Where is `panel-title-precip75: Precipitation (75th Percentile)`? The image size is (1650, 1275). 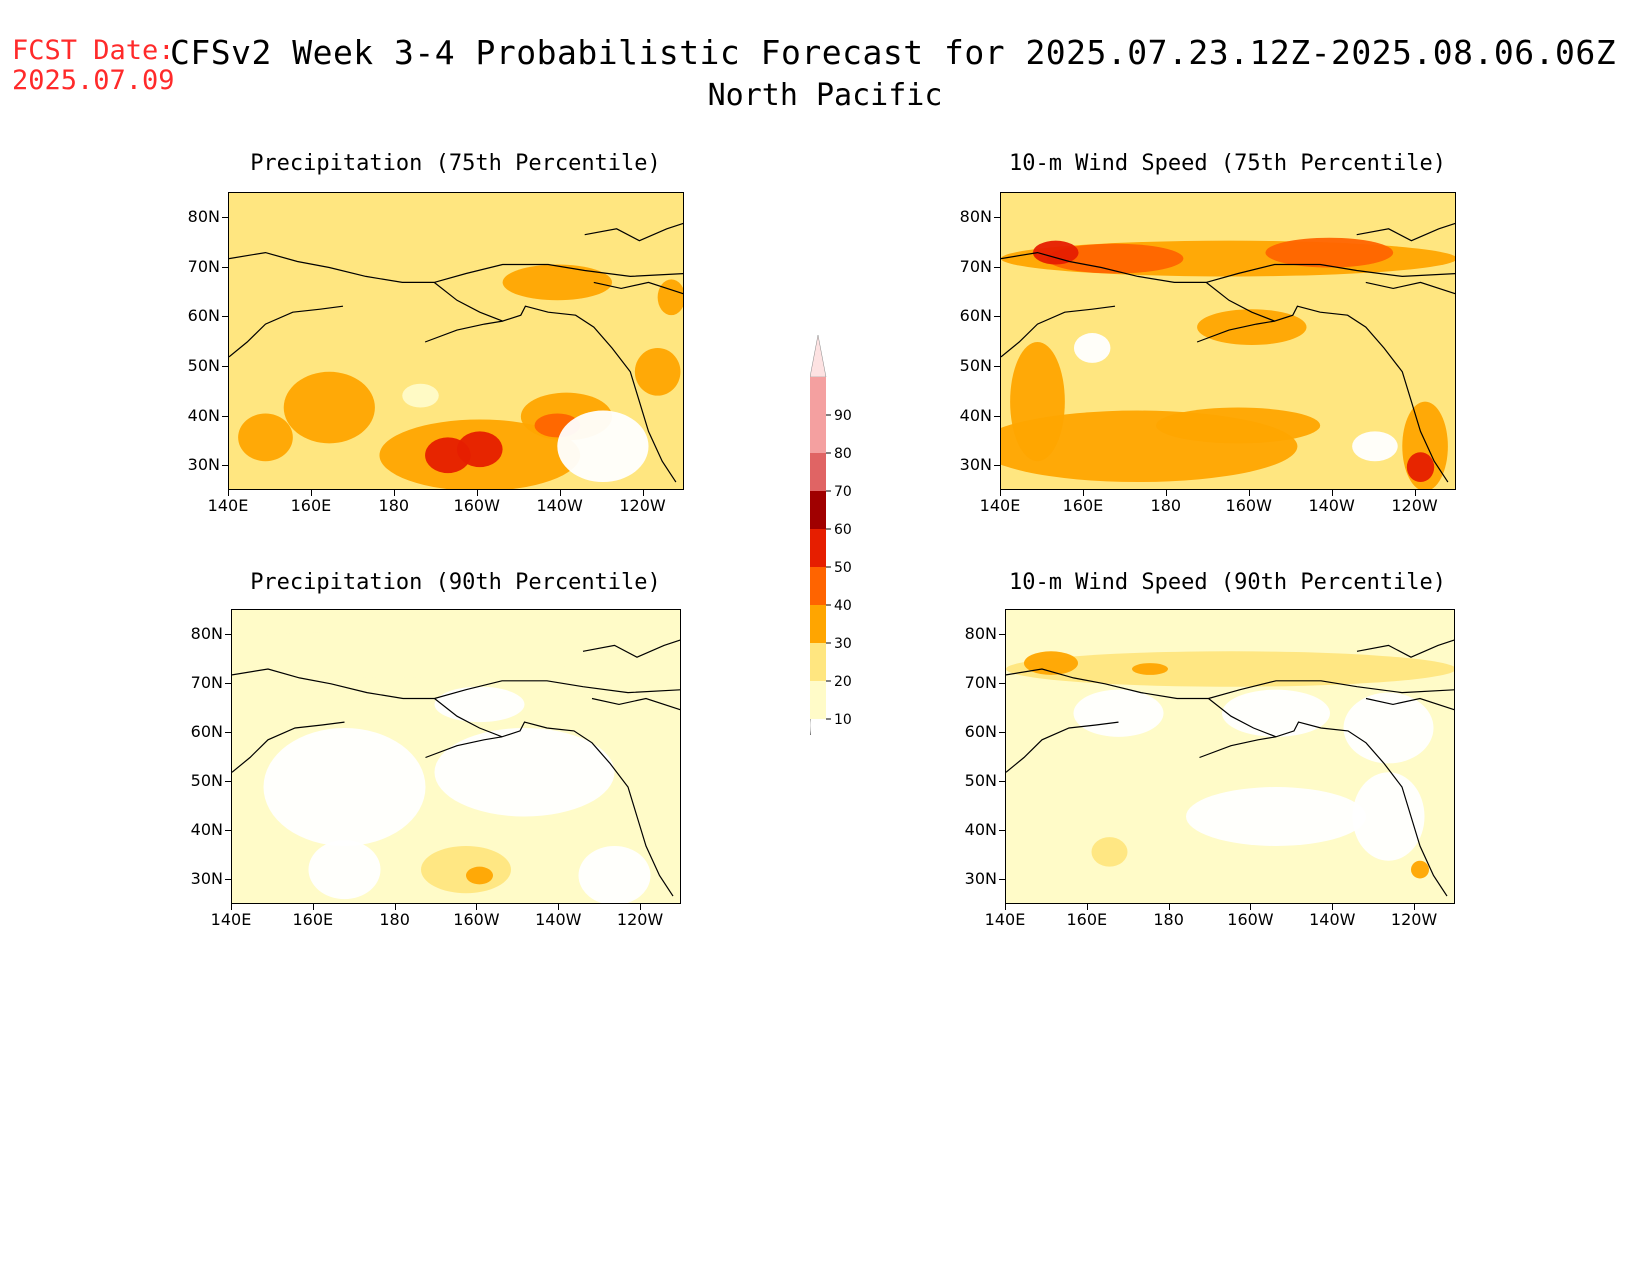
panel-title-precip75: Precipitation (75th Percentile) is located at coordinates (455, 163).